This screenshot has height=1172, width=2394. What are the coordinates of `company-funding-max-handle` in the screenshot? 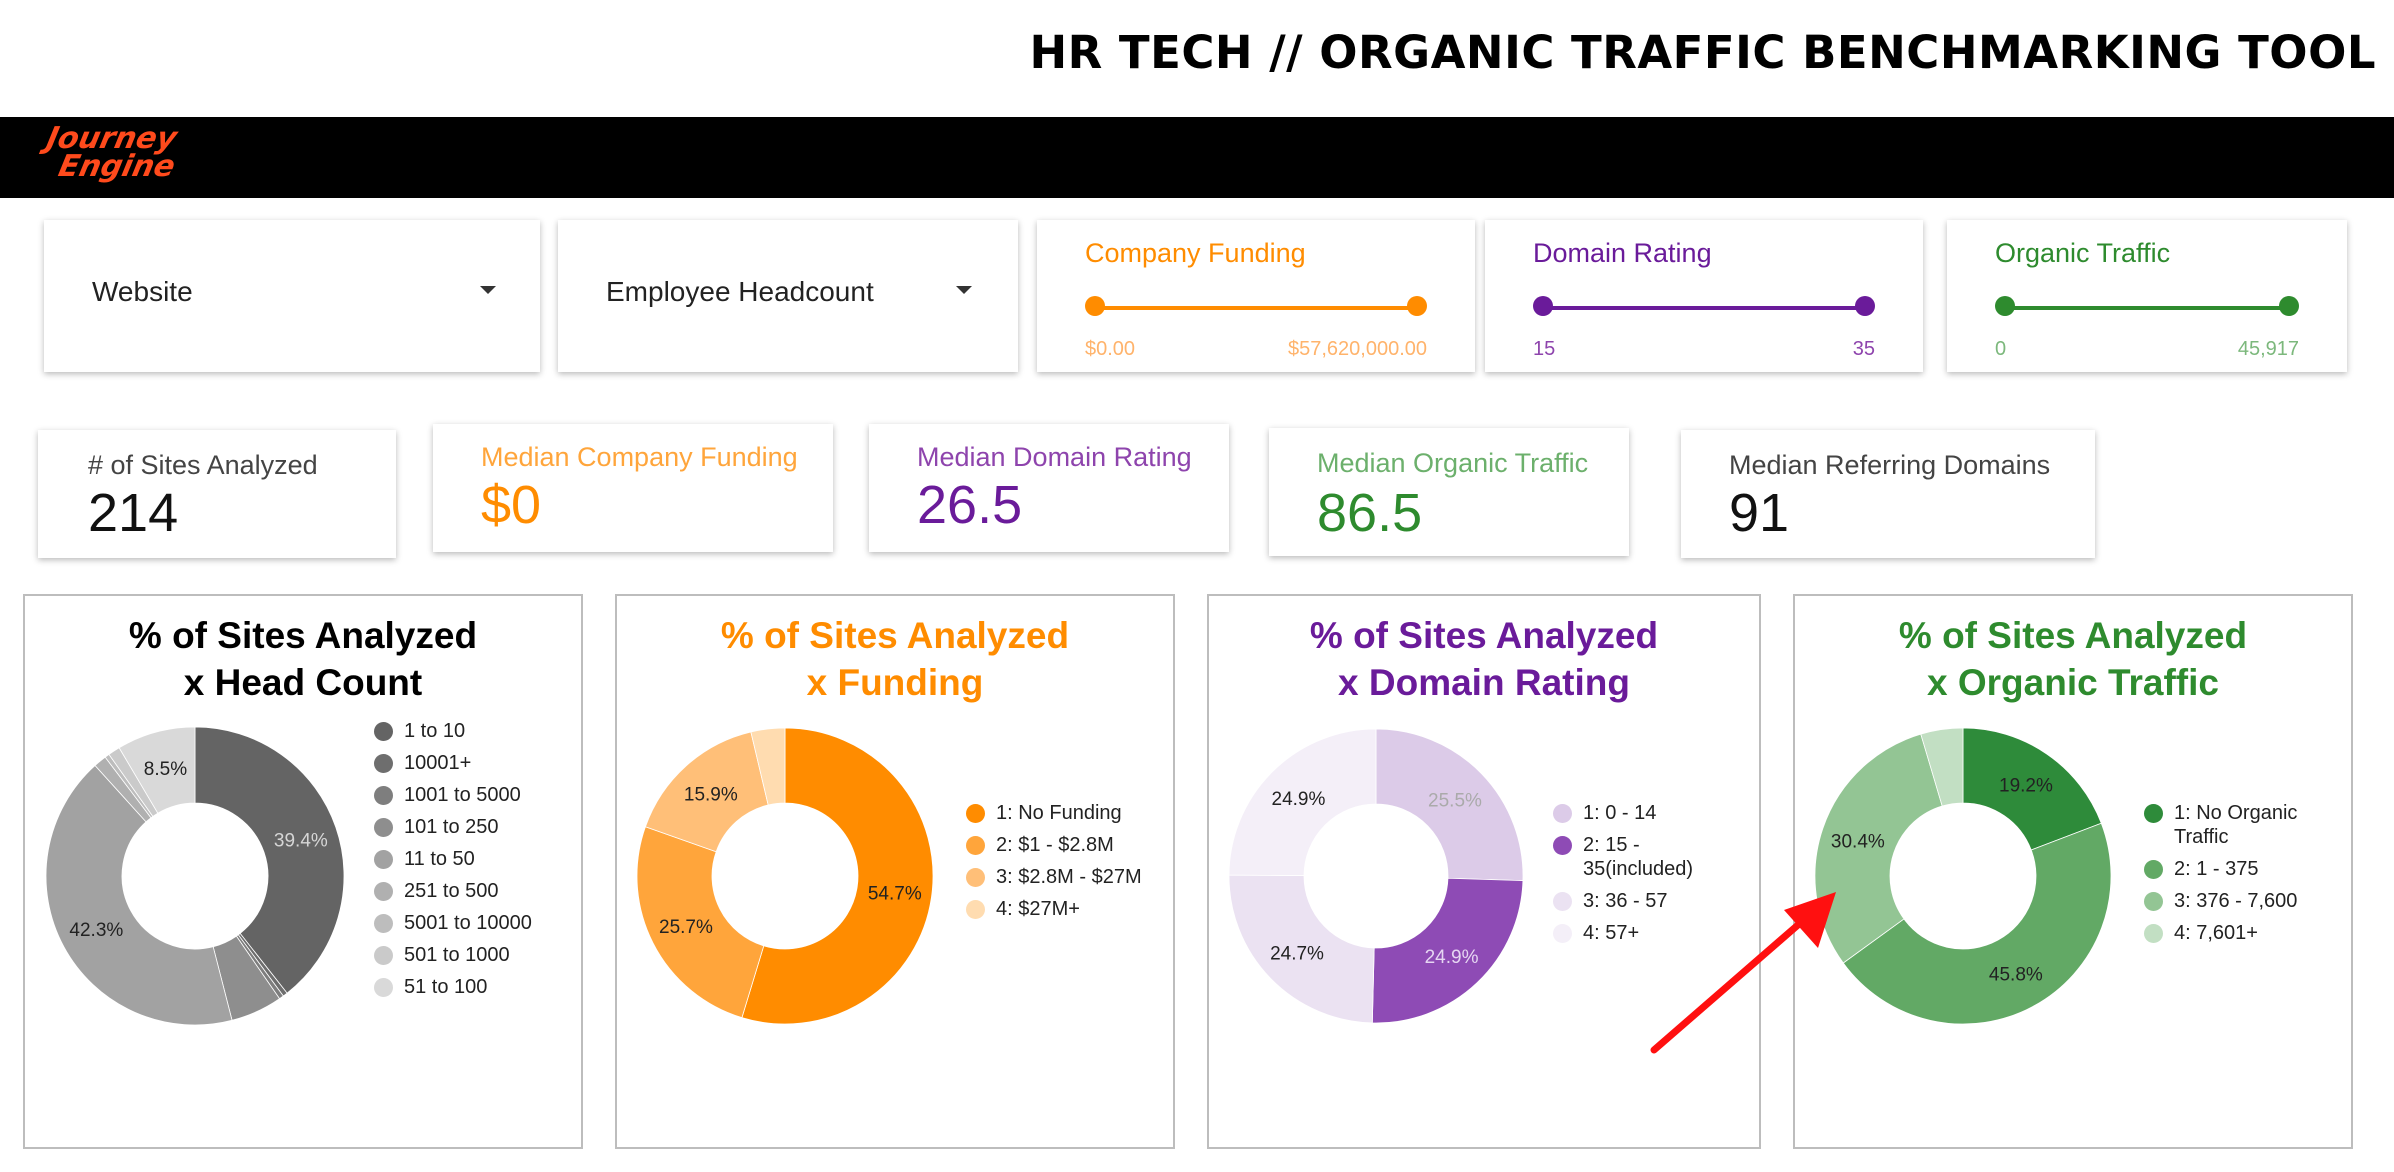 It's located at (1417, 306).